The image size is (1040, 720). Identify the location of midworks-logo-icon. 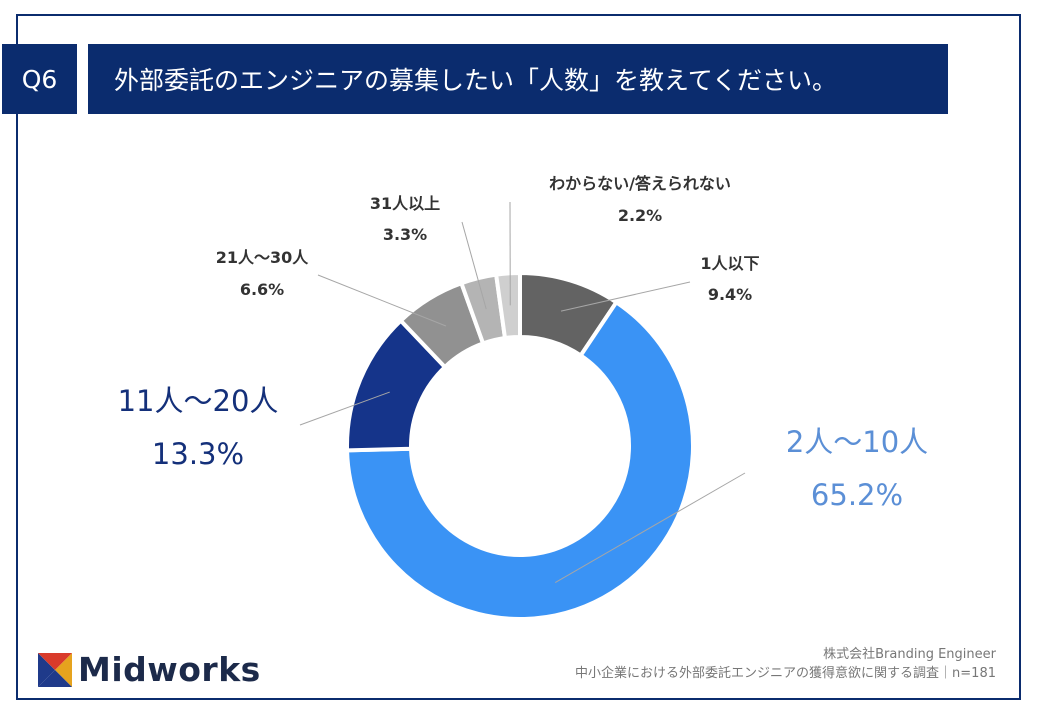
(55, 669).